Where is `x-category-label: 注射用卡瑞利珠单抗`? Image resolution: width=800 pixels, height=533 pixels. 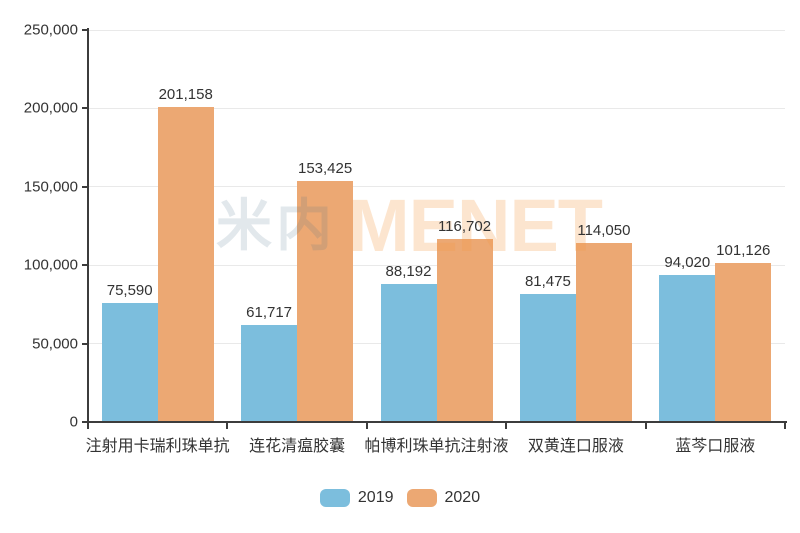 x-category-label: 注射用卡瑞利珠单抗 is located at coordinates (157, 446).